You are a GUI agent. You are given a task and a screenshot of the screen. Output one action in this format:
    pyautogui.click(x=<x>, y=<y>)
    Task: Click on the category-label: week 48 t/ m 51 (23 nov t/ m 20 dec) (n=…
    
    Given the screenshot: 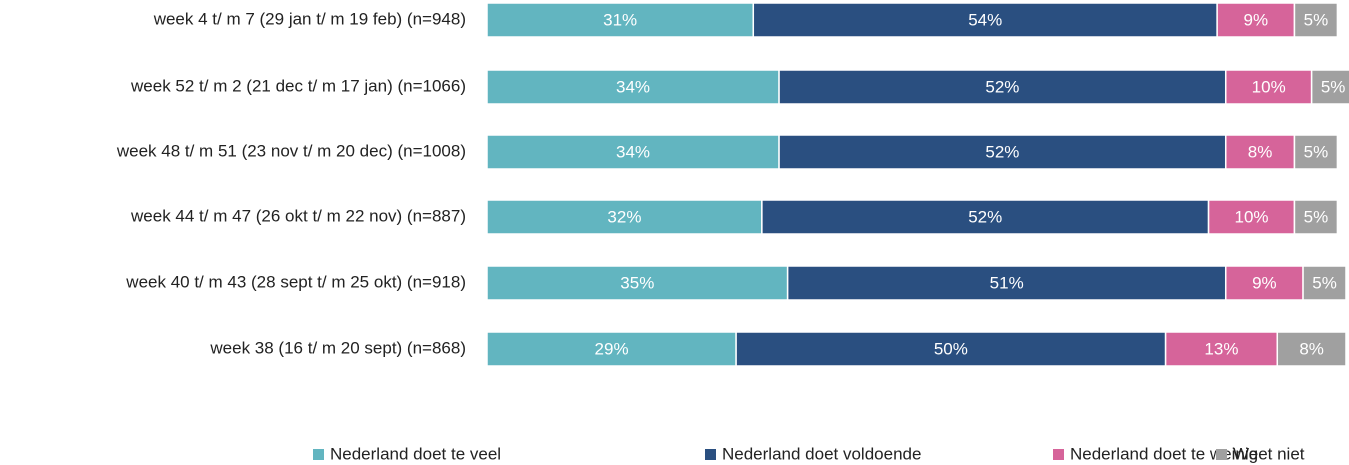 What is the action you would take?
    pyautogui.click(x=291, y=150)
    